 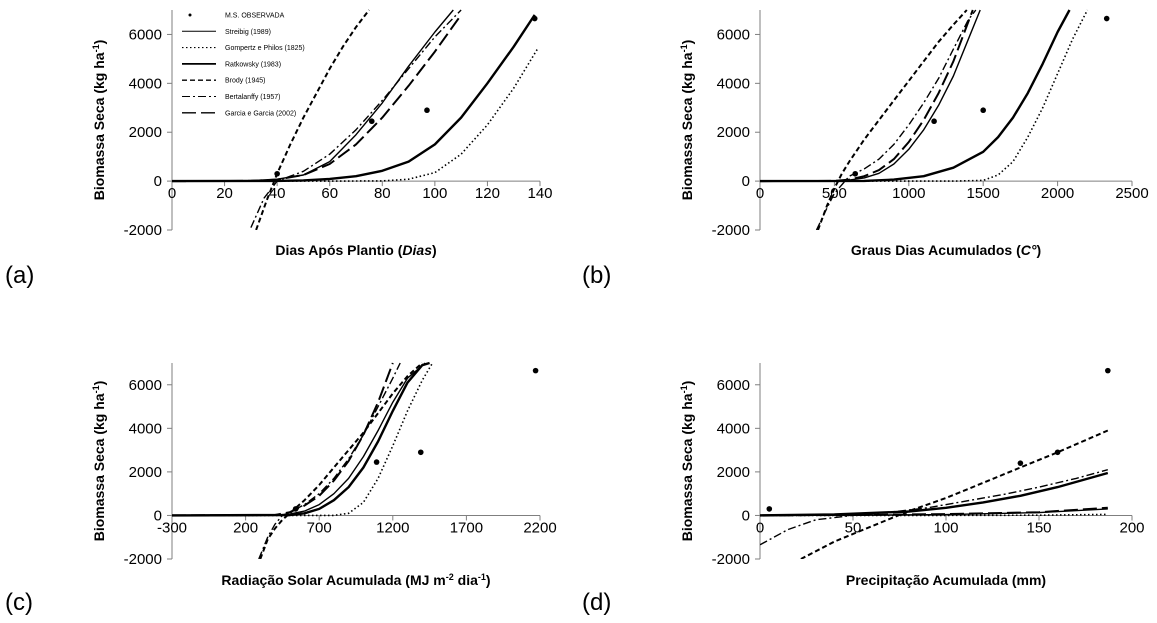 What do you see at coordinates (853, 527) in the screenshot?
I see `x-tick-label: 50` at bounding box center [853, 527].